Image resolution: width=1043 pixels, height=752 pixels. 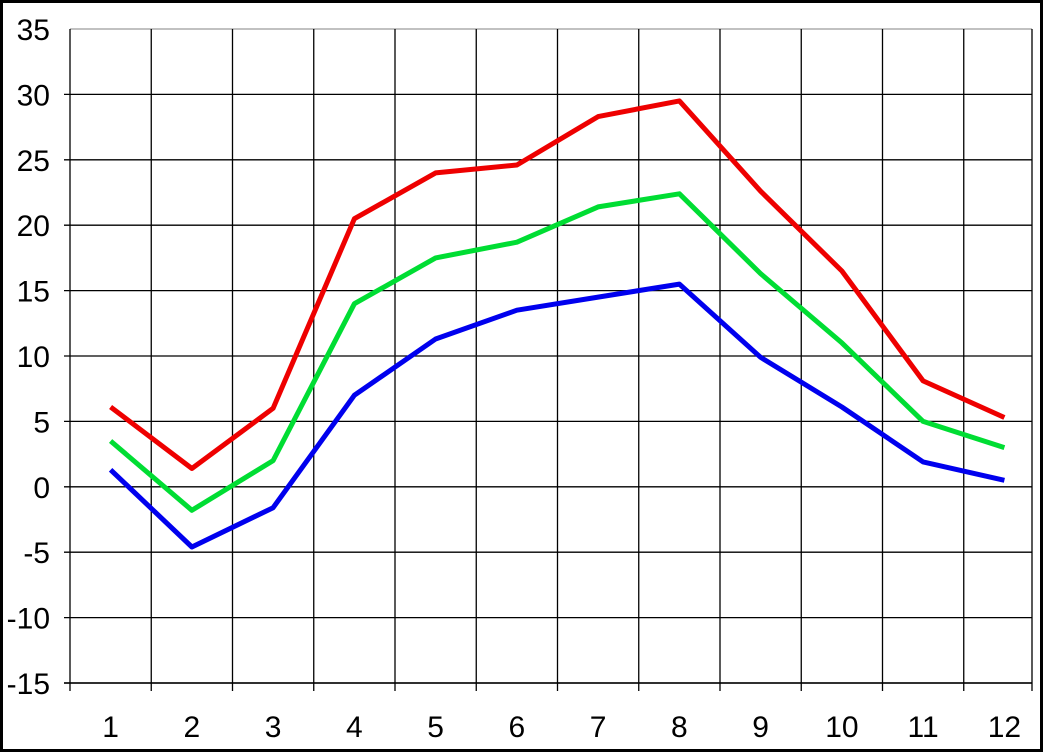 What do you see at coordinates (273, 727) in the screenshot?
I see `x-tick-label: 3` at bounding box center [273, 727].